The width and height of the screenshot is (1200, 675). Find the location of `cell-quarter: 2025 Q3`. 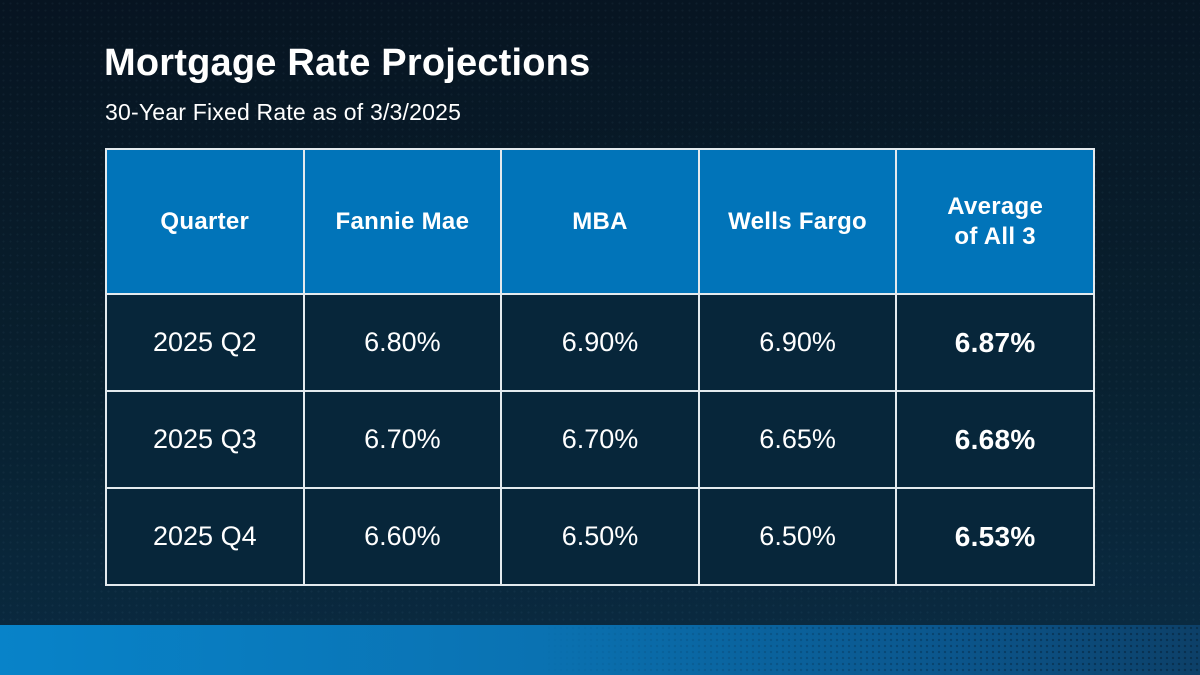

cell-quarter: 2025 Q3 is located at coordinates (205, 439).